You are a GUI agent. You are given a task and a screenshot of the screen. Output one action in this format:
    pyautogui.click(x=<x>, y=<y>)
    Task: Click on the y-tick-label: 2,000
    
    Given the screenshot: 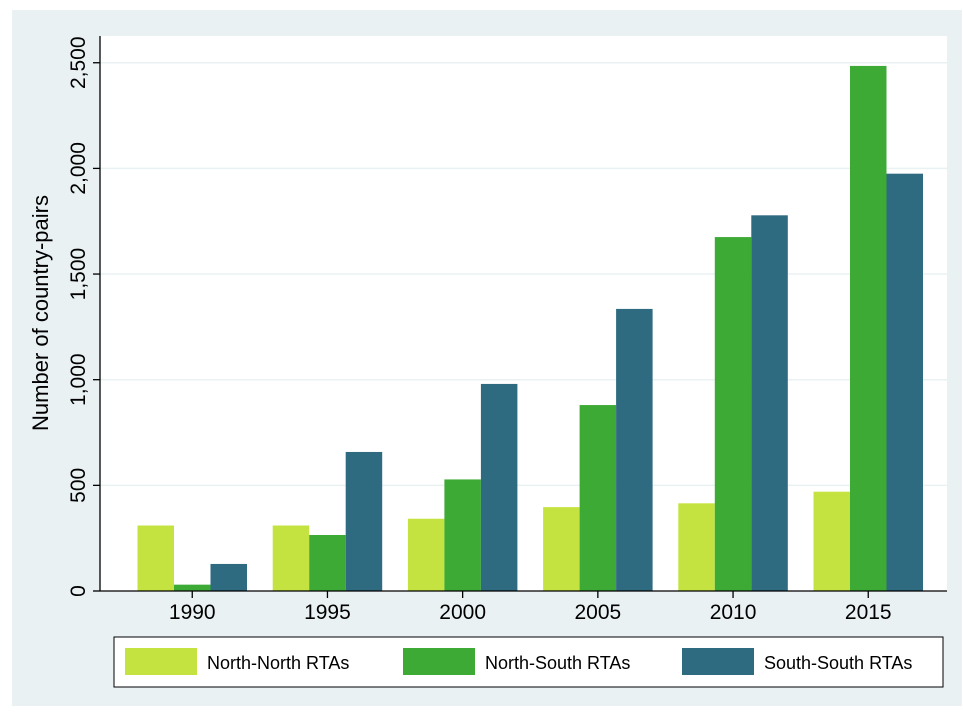 What is the action you would take?
    pyautogui.click(x=78, y=168)
    